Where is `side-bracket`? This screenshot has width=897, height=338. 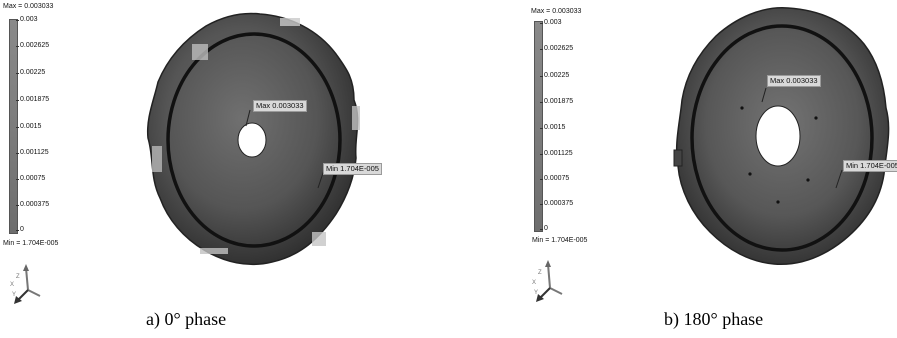 side-bracket is located at coordinates (678, 158).